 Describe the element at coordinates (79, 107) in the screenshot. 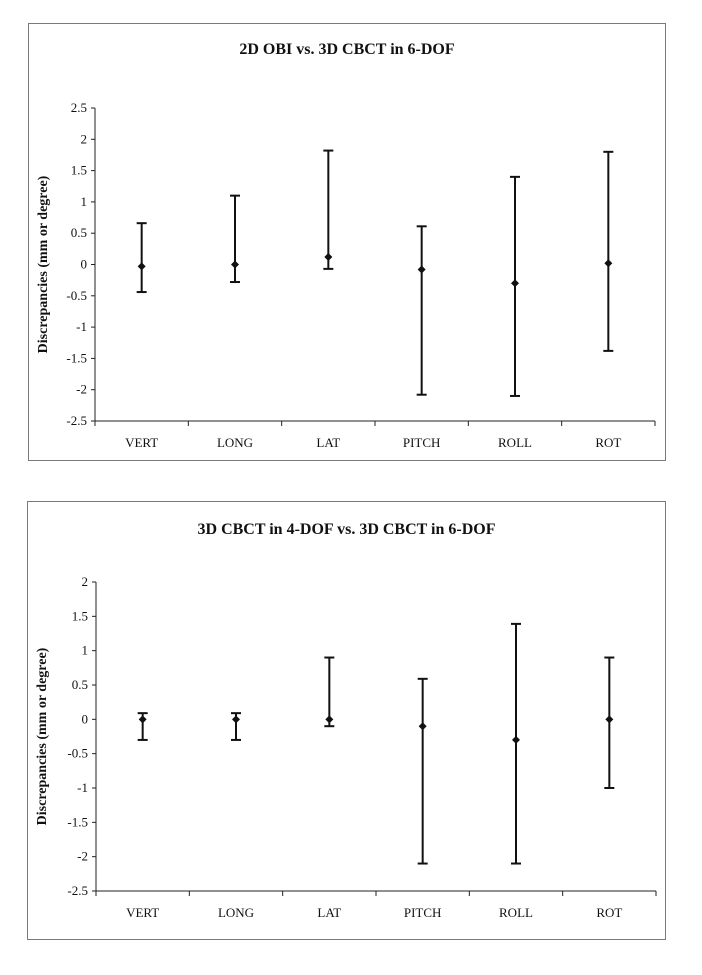

I see `y-tick-label: 2.5` at that location.